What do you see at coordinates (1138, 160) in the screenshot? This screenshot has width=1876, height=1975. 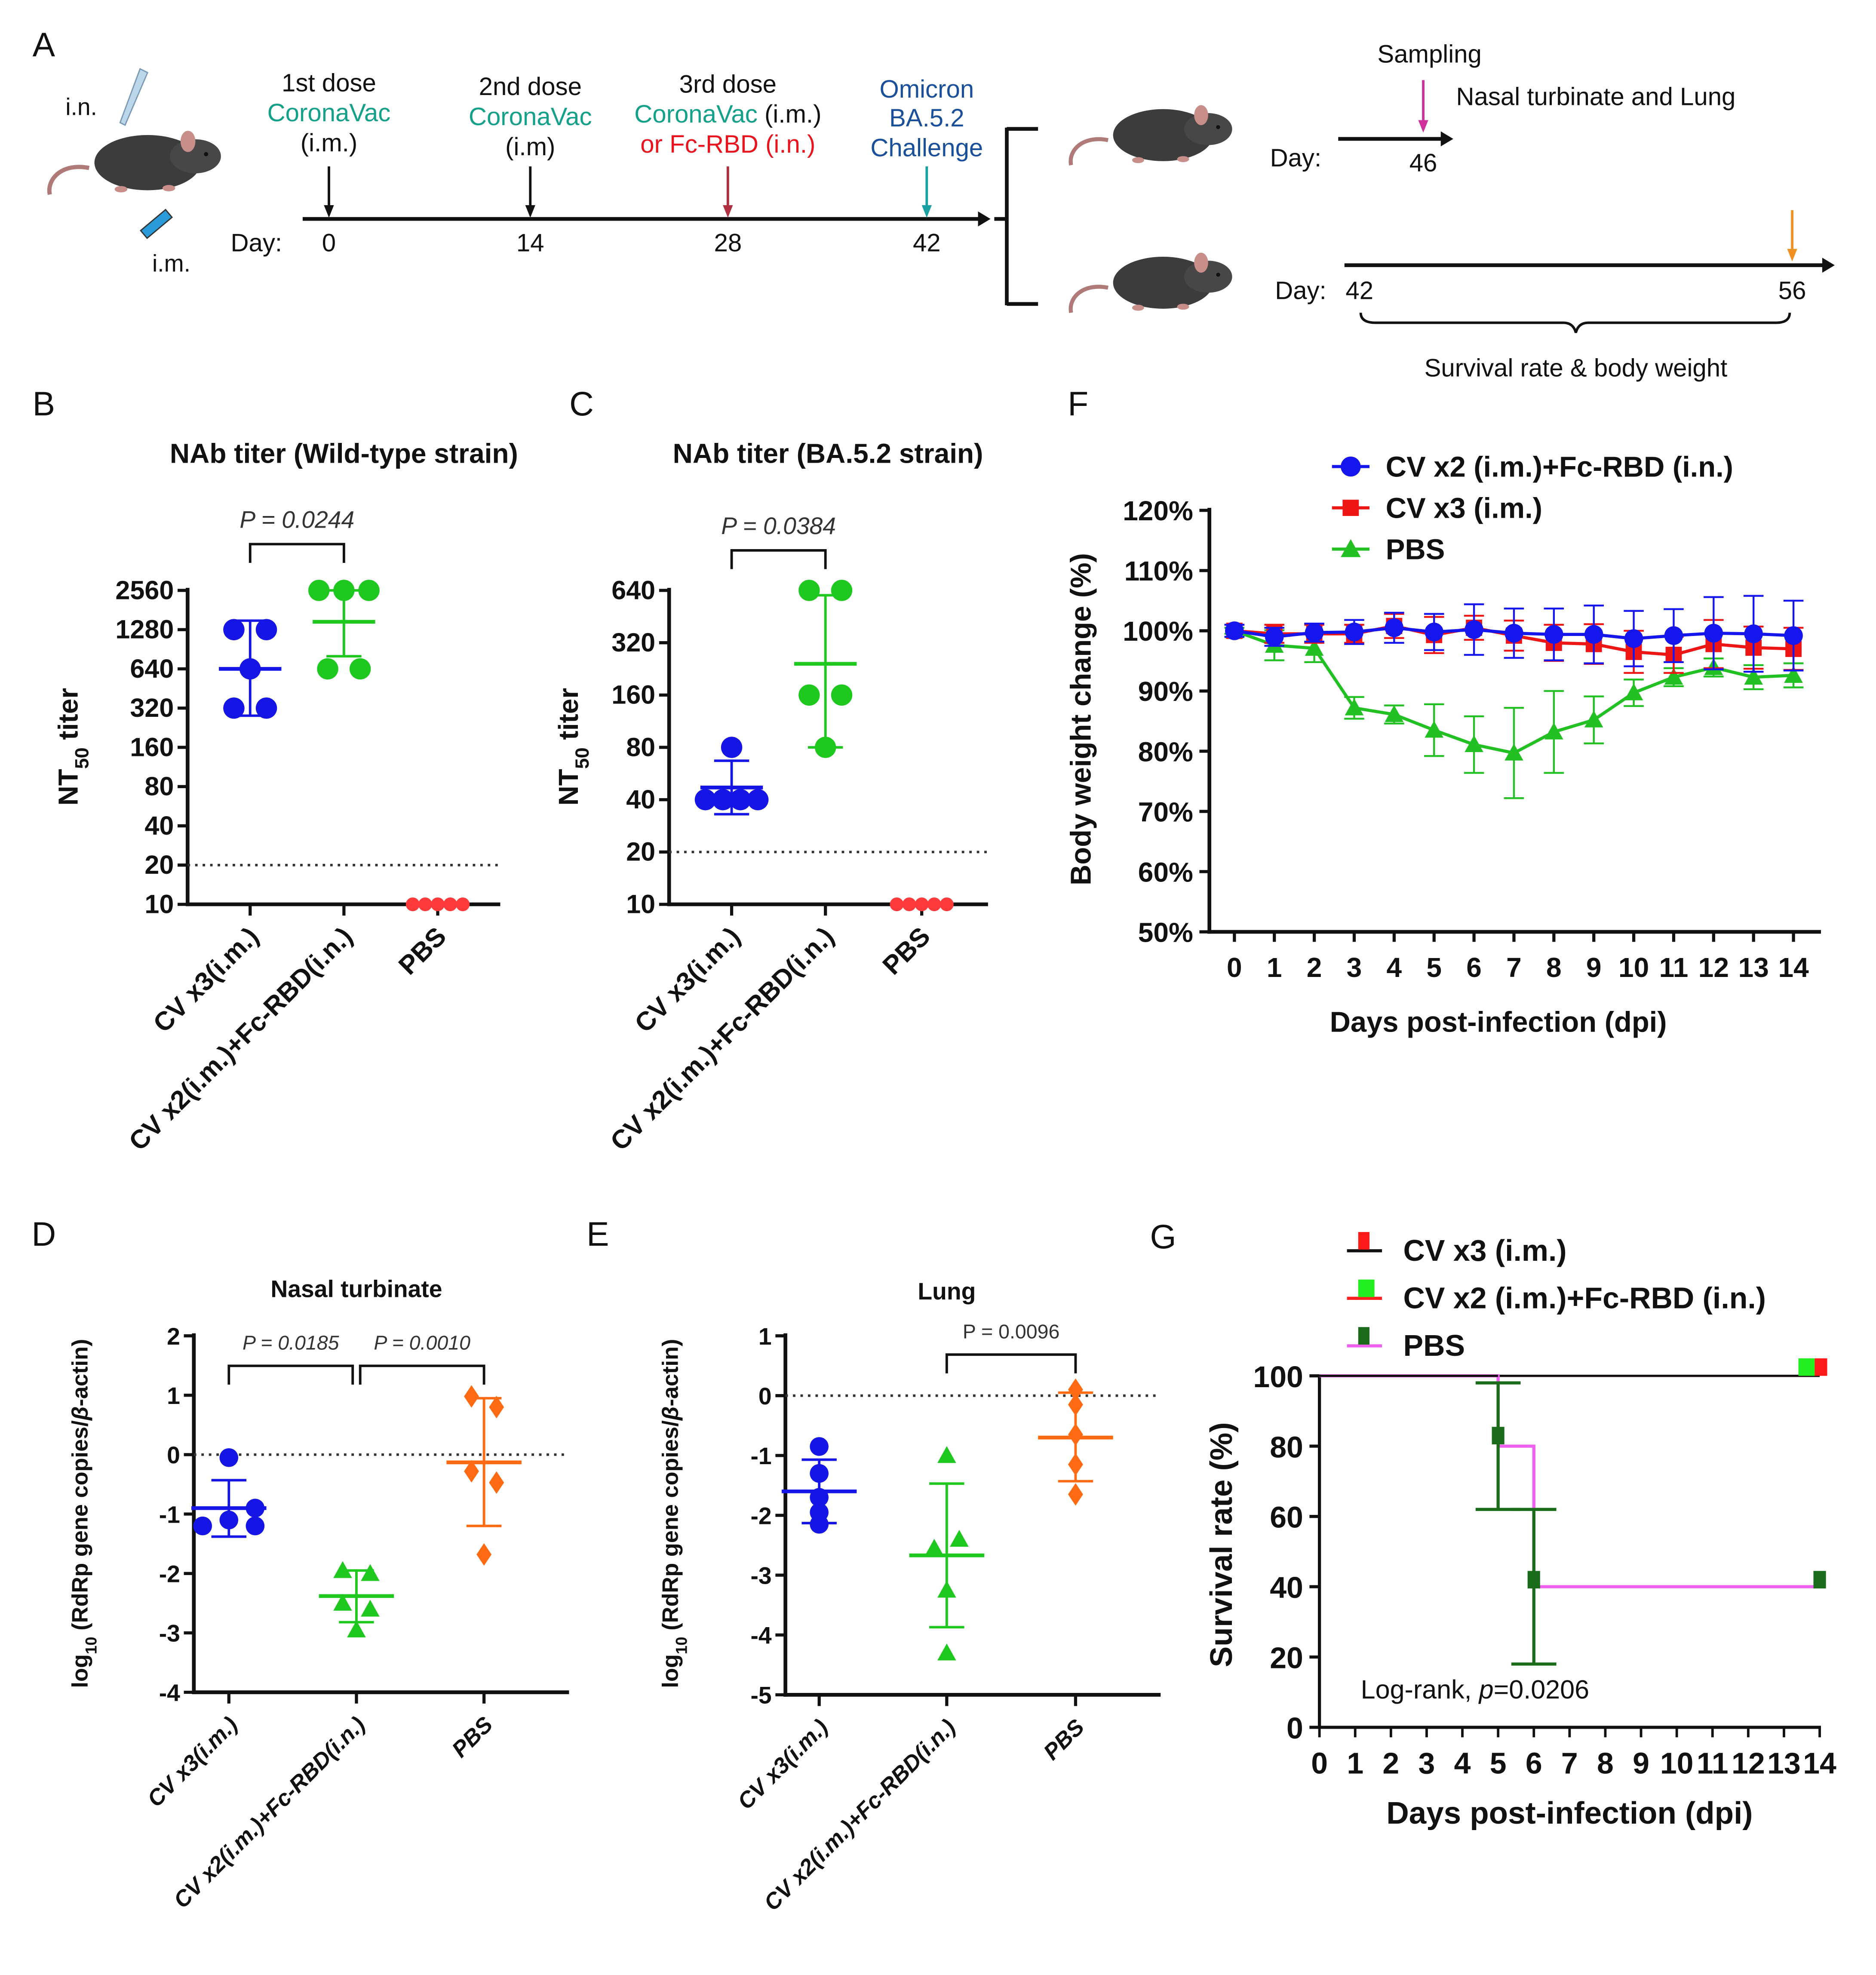 I see `mouse-paw` at bounding box center [1138, 160].